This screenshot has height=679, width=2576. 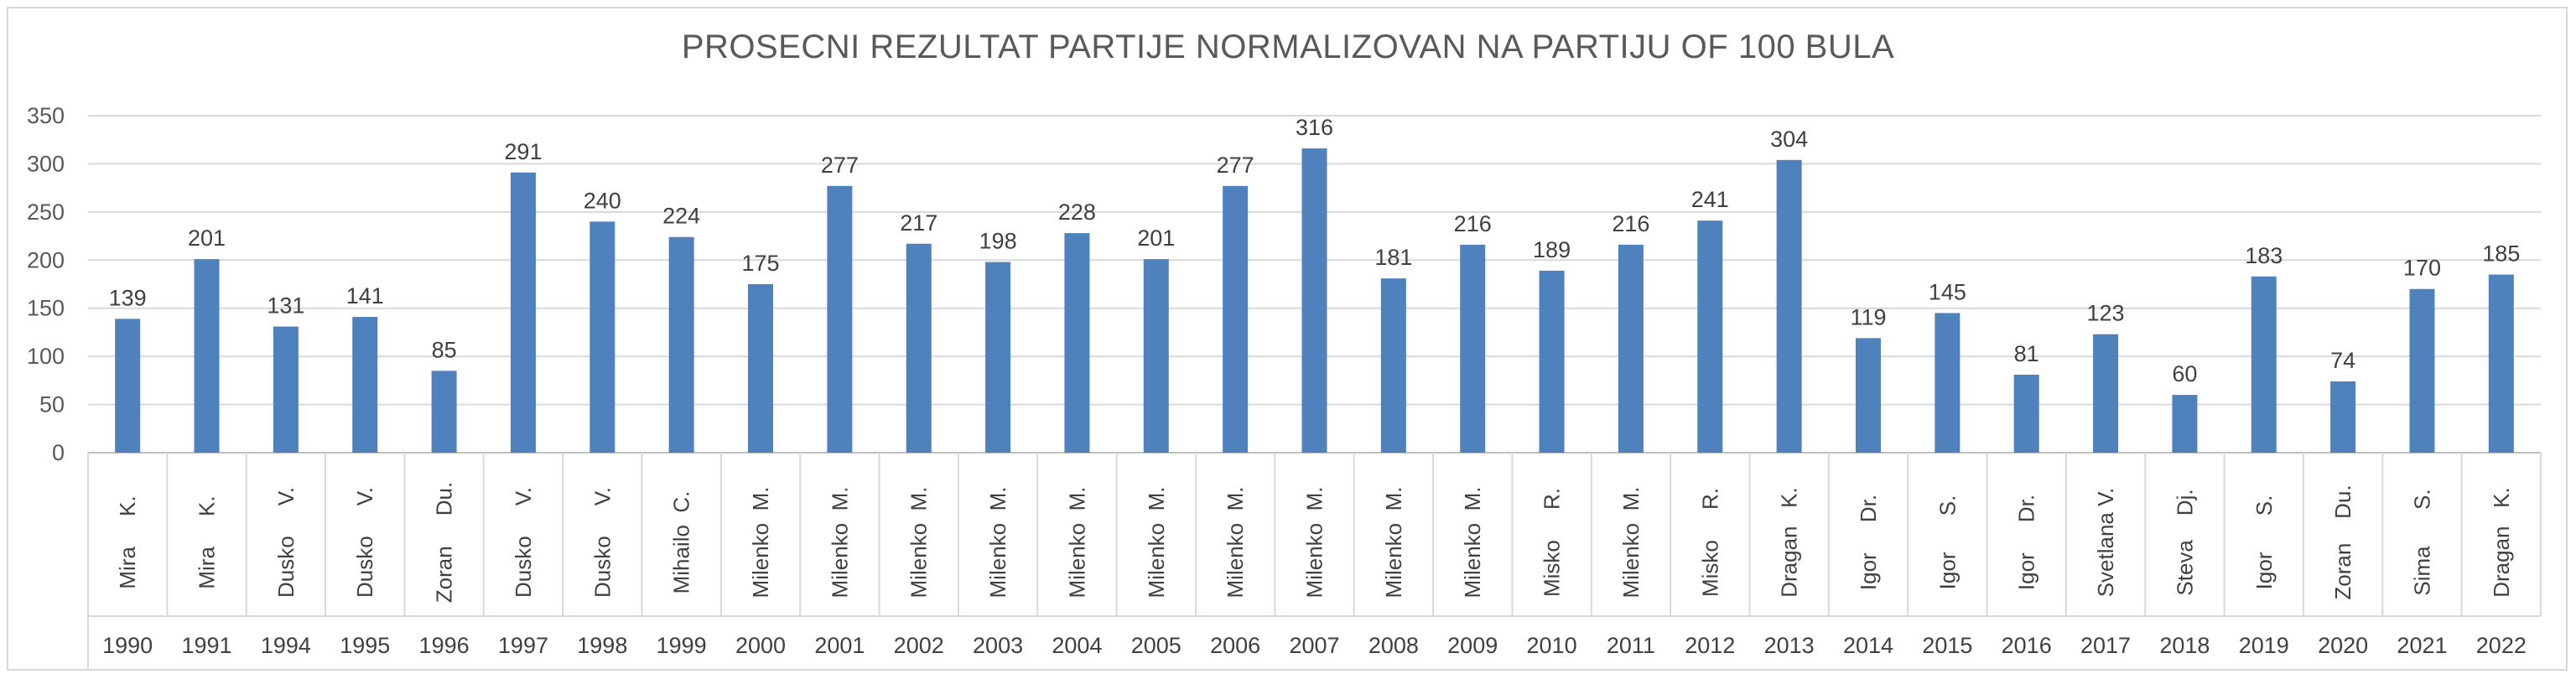 What do you see at coordinates (46, 259) in the screenshot?
I see `y-tick-label: 200` at bounding box center [46, 259].